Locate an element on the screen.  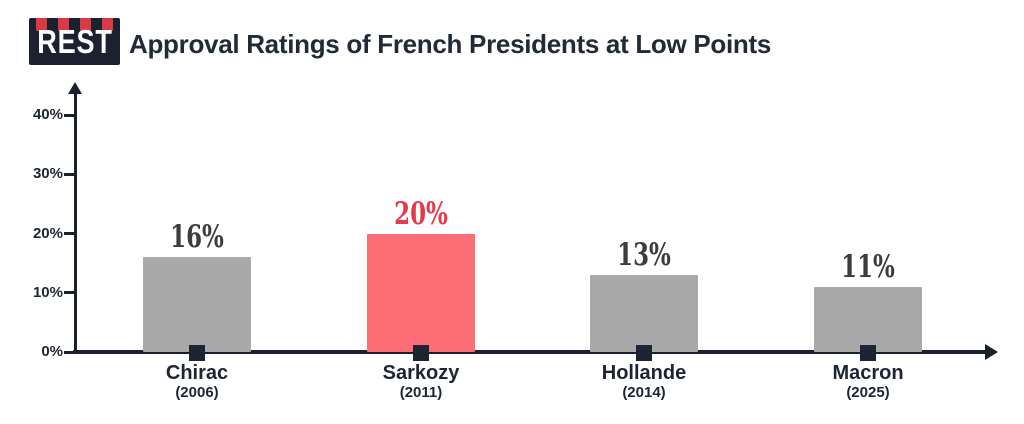
category-label: Chirac is located at coordinates (197, 373).